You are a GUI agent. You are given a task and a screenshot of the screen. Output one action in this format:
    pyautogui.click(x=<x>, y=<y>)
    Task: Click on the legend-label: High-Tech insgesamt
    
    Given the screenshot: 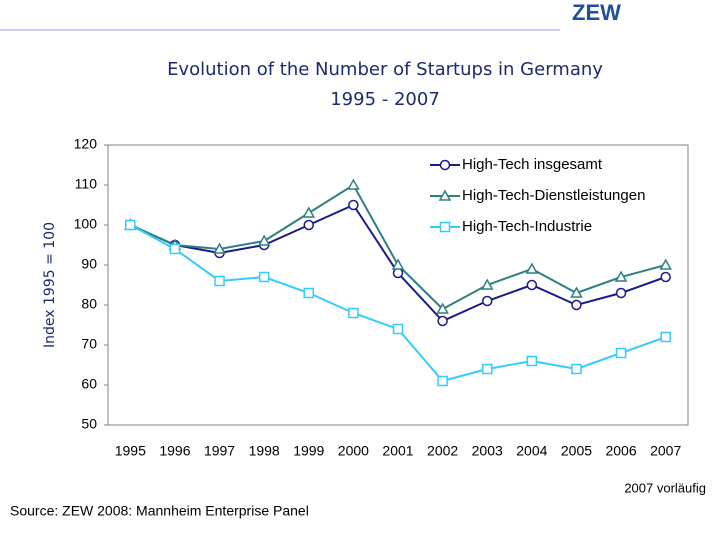 What is the action you would take?
    pyautogui.click(x=532, y=164)
    